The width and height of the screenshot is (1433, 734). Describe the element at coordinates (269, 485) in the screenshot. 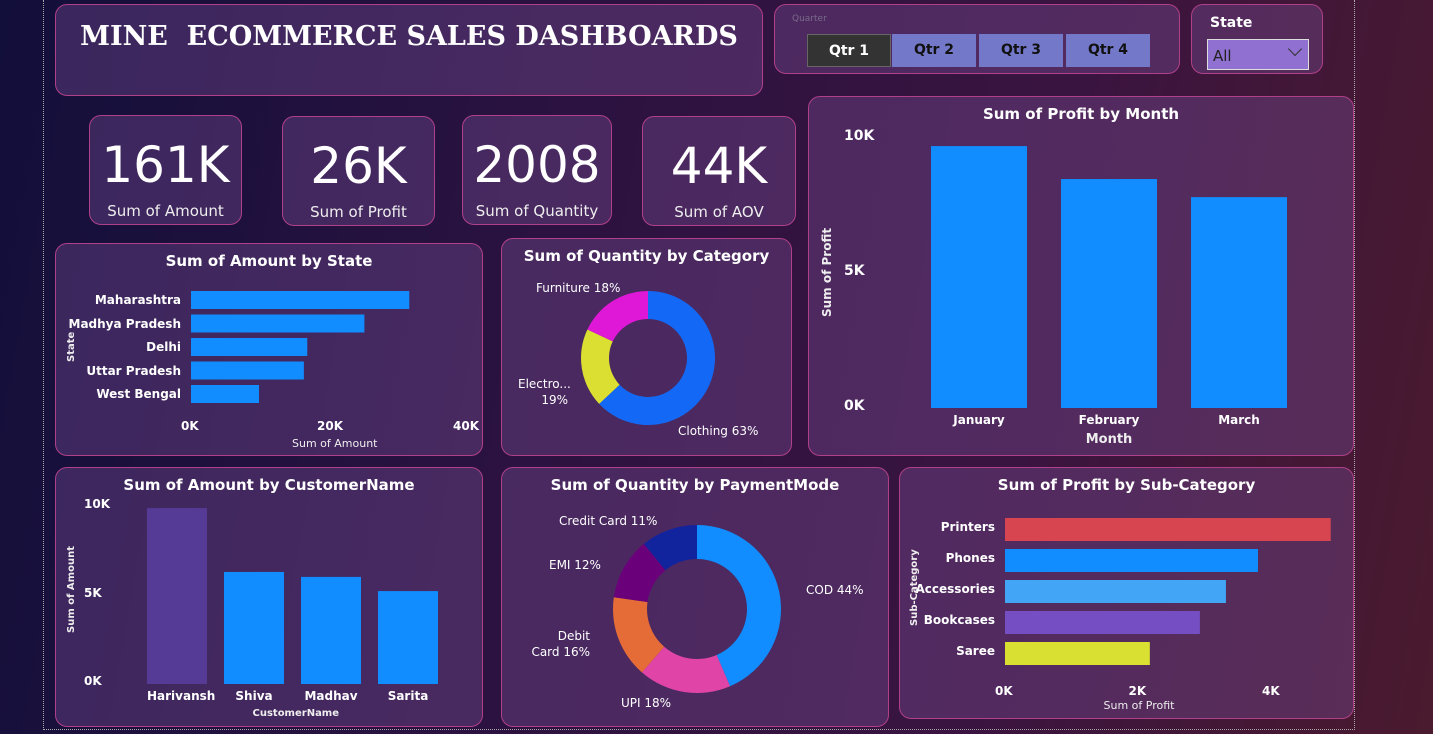

I see `chart-title: Sum of Amount by CustomerName` at that location.